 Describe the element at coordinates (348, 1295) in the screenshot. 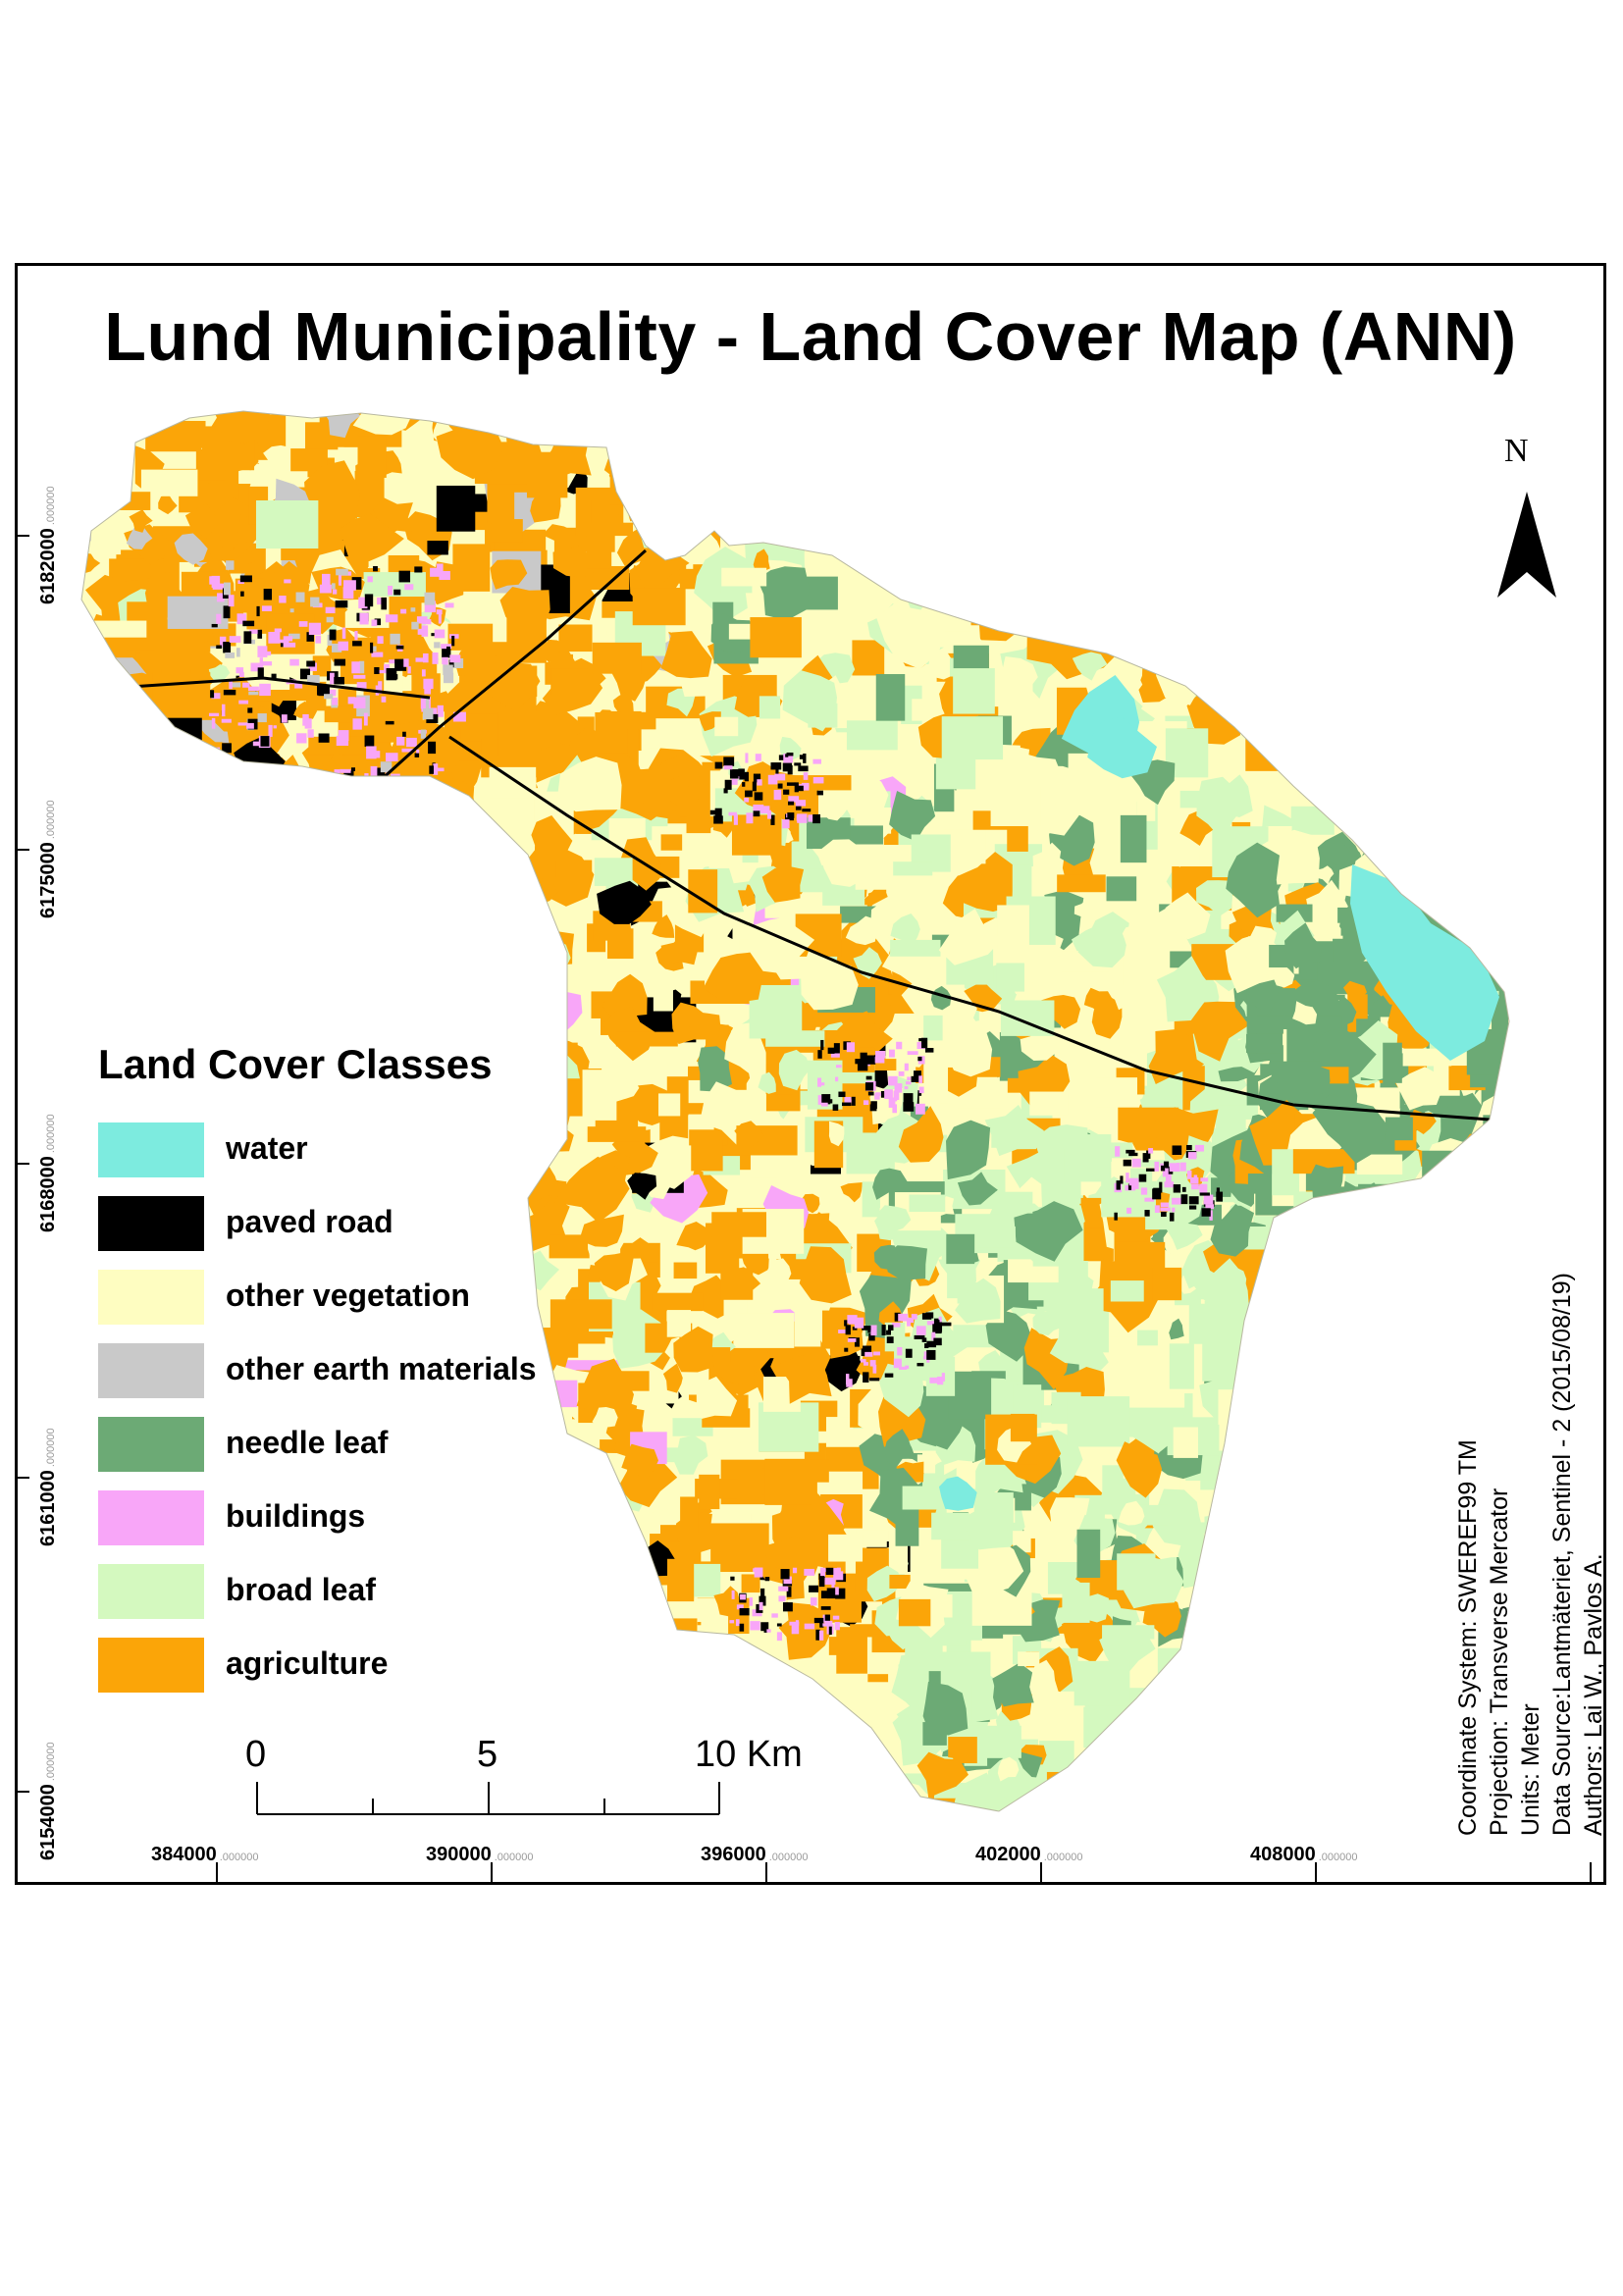

I see `legend-label: other vegetation` at that location.